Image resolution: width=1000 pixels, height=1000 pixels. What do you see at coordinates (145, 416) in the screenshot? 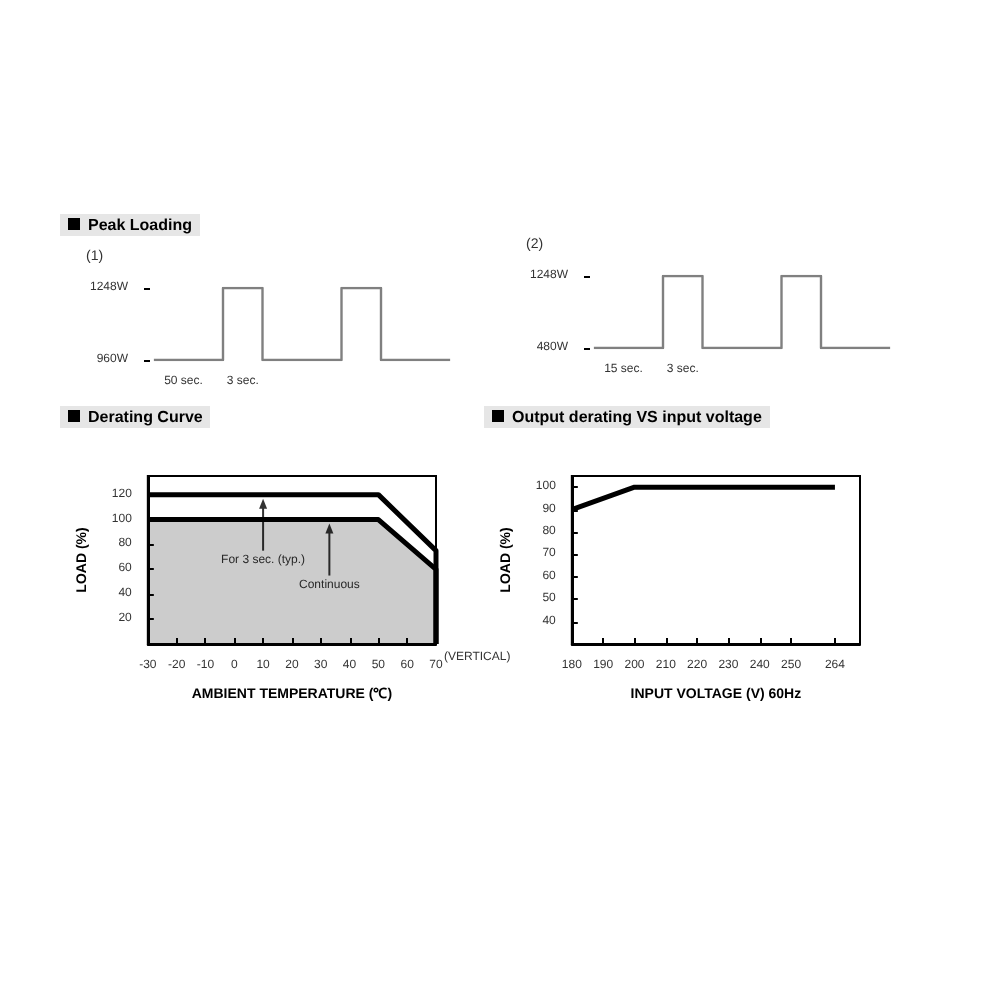
I see `chart-title: Derating Curve` at bounding box center [145, 416].